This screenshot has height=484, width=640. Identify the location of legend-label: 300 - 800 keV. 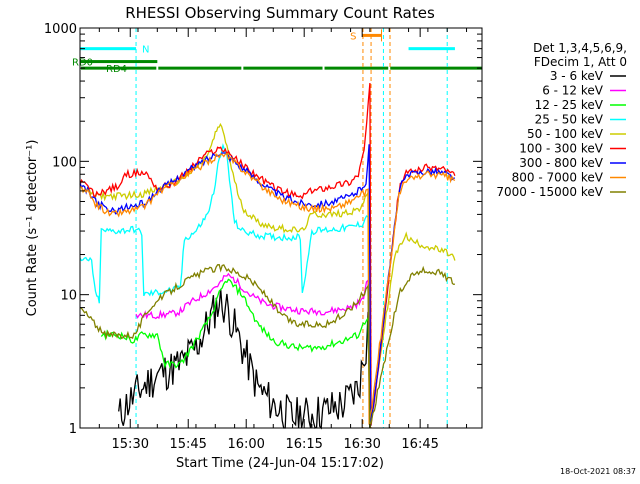
(561, 163).